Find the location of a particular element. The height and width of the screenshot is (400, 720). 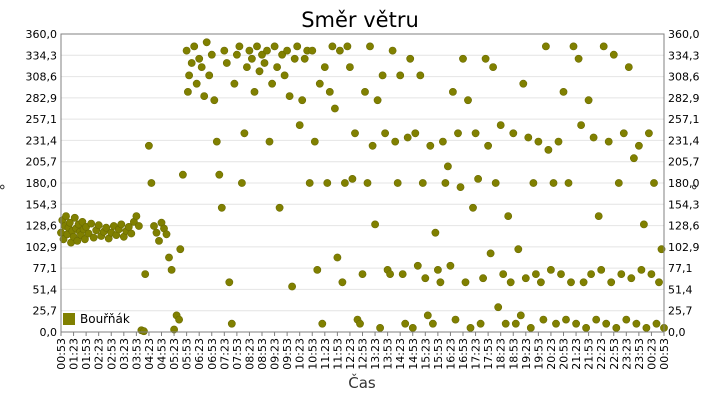

x-tick-label: 17:23 is located at coordinates (476, 354).